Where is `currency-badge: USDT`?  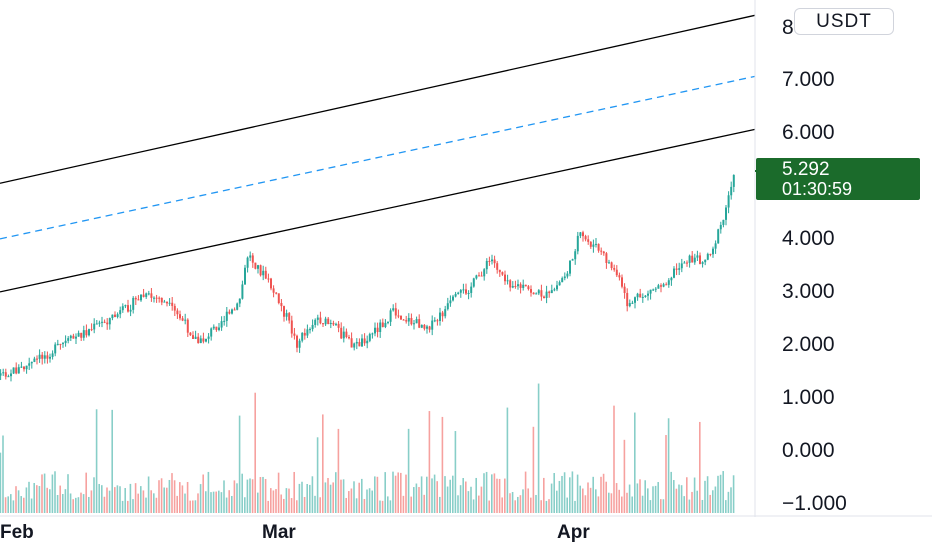 currency-badge: USDT is located at coordinates (844, 21).